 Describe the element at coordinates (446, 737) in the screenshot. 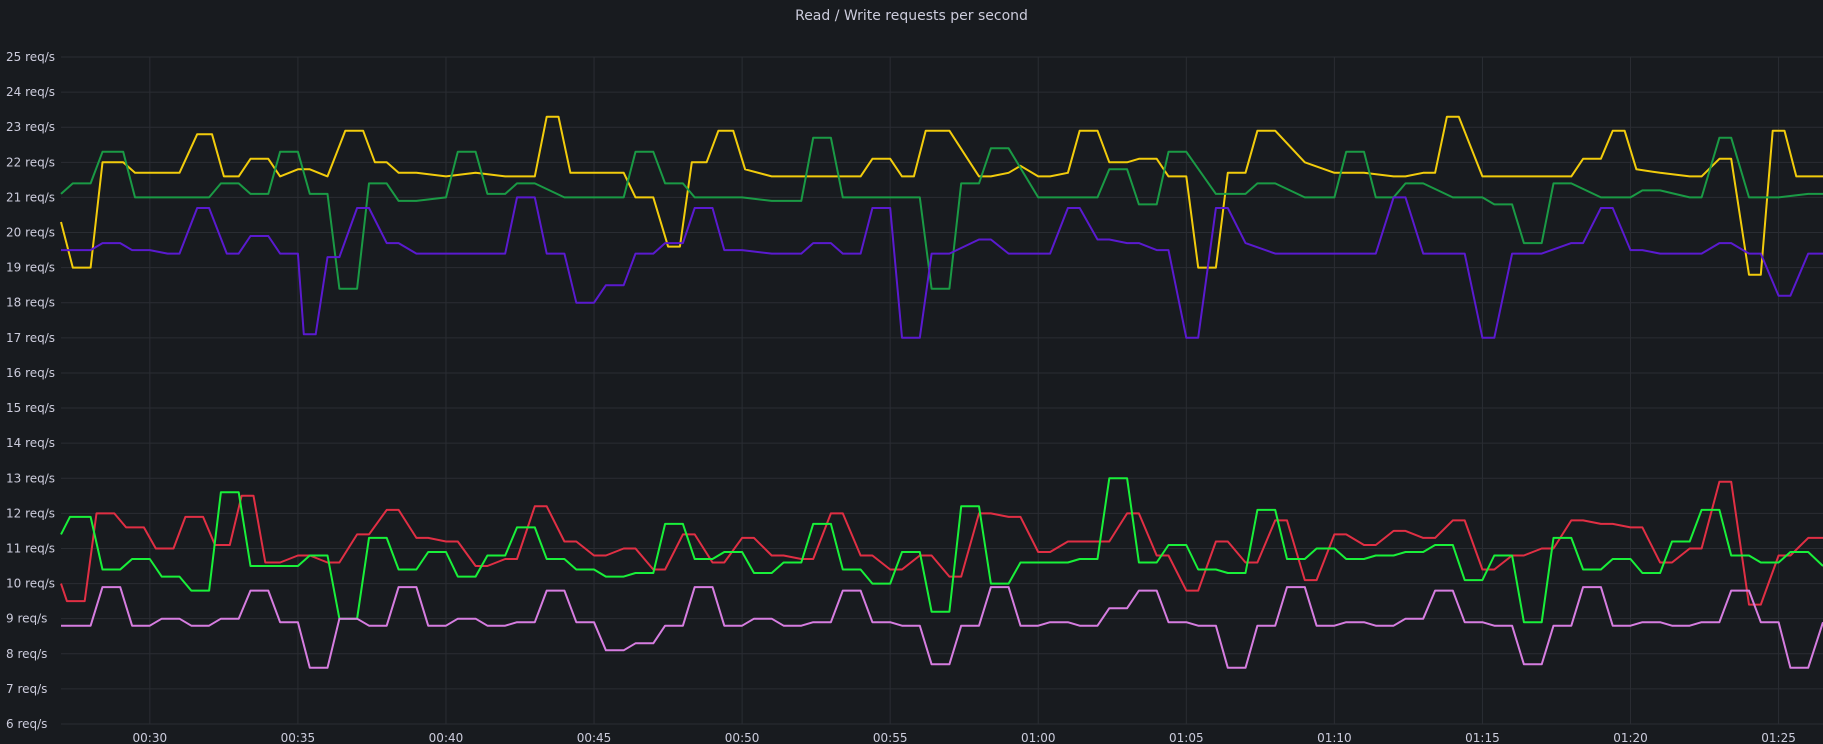

I see `x-tick-label: 00:40` at that location.